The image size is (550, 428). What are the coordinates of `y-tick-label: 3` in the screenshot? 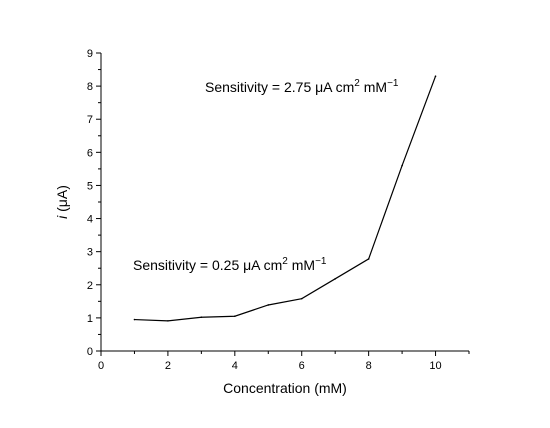 It's located at (90, 253).